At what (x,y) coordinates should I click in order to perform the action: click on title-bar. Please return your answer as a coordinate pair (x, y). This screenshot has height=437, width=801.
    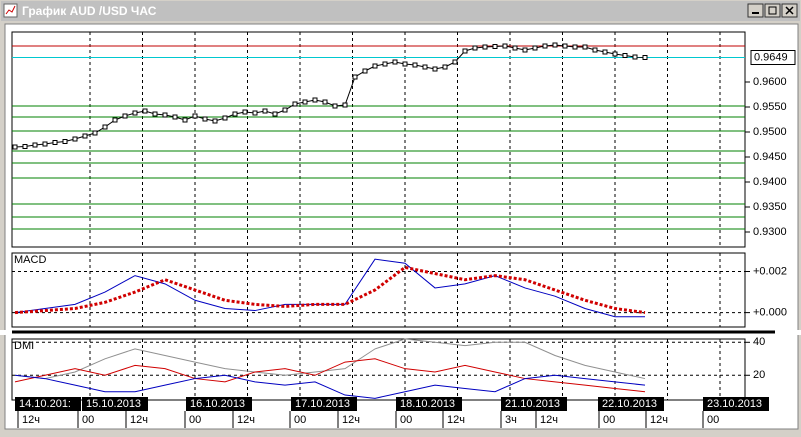
    Looking at the image, I should click on (400, 11).